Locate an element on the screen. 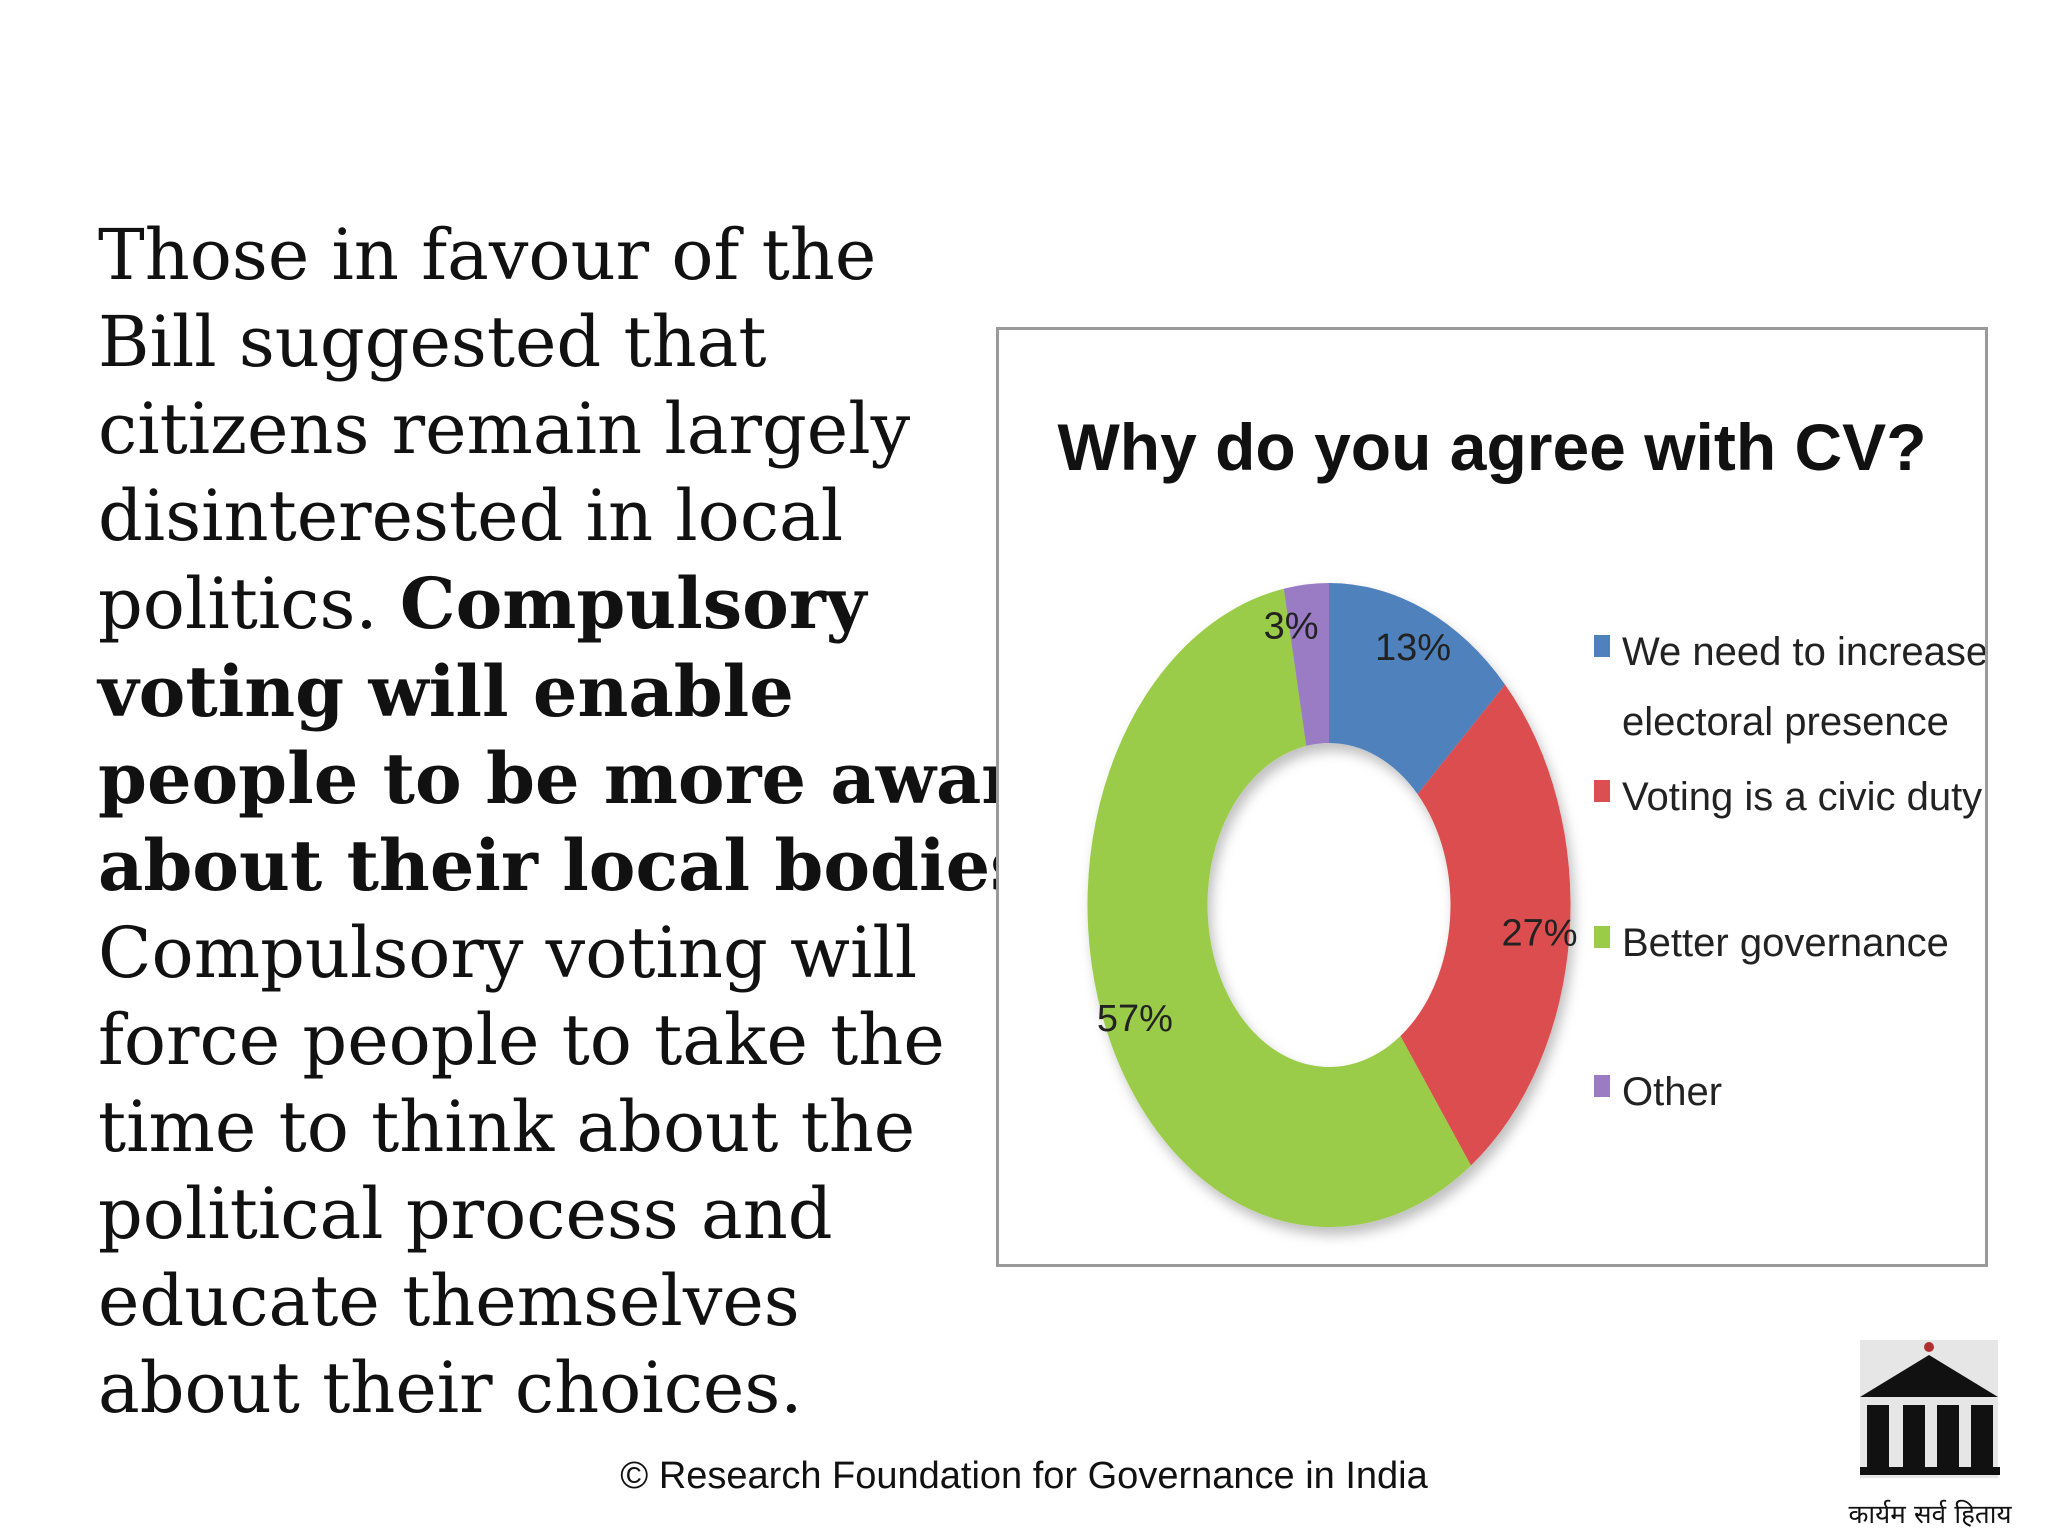 This screenshot has height=1536, width=2048. body-line: about their choices. is located at coordinates (450, 1388).